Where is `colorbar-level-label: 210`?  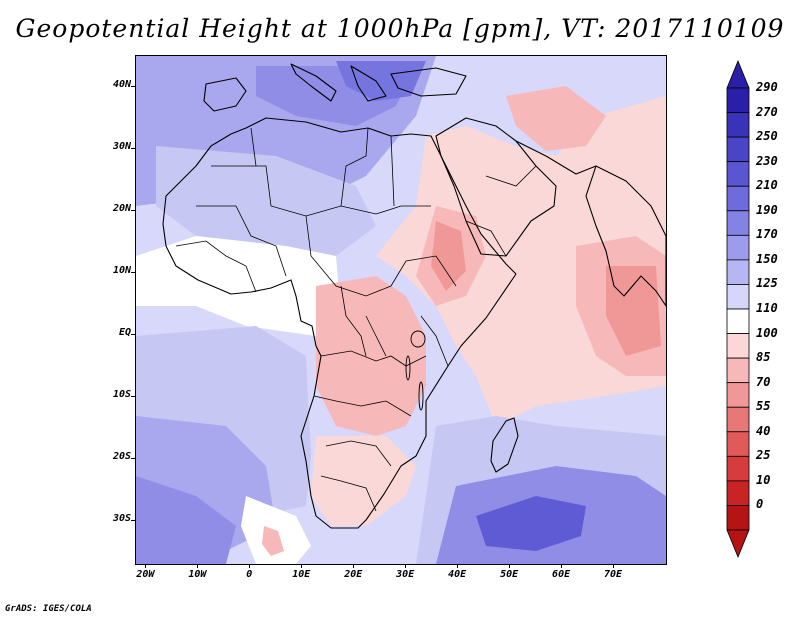
colorbar-level-label: 210 is located at coordinates (767, 185).